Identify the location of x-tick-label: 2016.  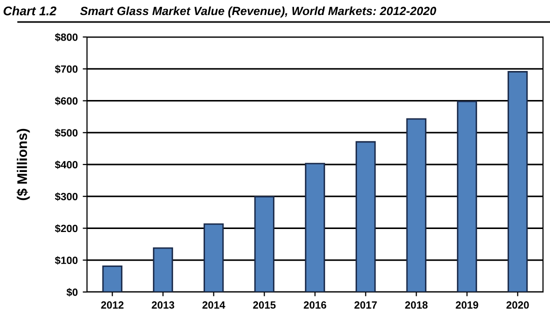
(315, 305).